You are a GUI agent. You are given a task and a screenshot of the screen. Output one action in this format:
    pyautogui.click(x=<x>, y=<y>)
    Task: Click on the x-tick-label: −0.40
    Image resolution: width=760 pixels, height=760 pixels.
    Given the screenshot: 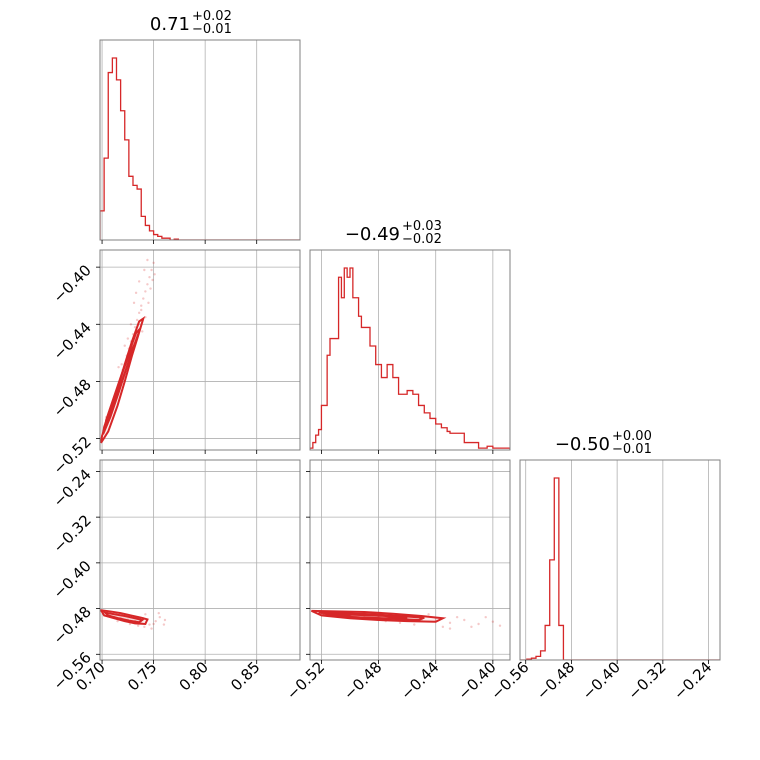 What is the action you would take?
    pyautogui.click(x=601, y=680)
    